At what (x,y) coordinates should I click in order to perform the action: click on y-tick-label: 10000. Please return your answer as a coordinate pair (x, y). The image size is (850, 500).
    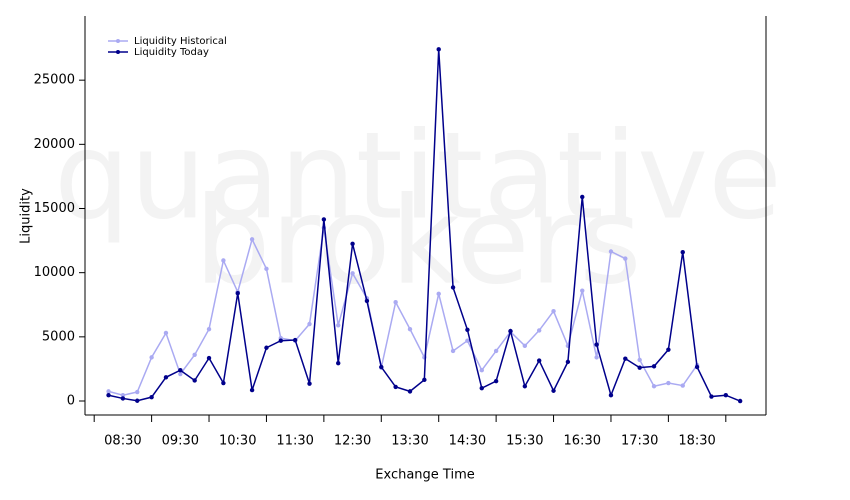
    Looking at the image, I should click on (54, 272).